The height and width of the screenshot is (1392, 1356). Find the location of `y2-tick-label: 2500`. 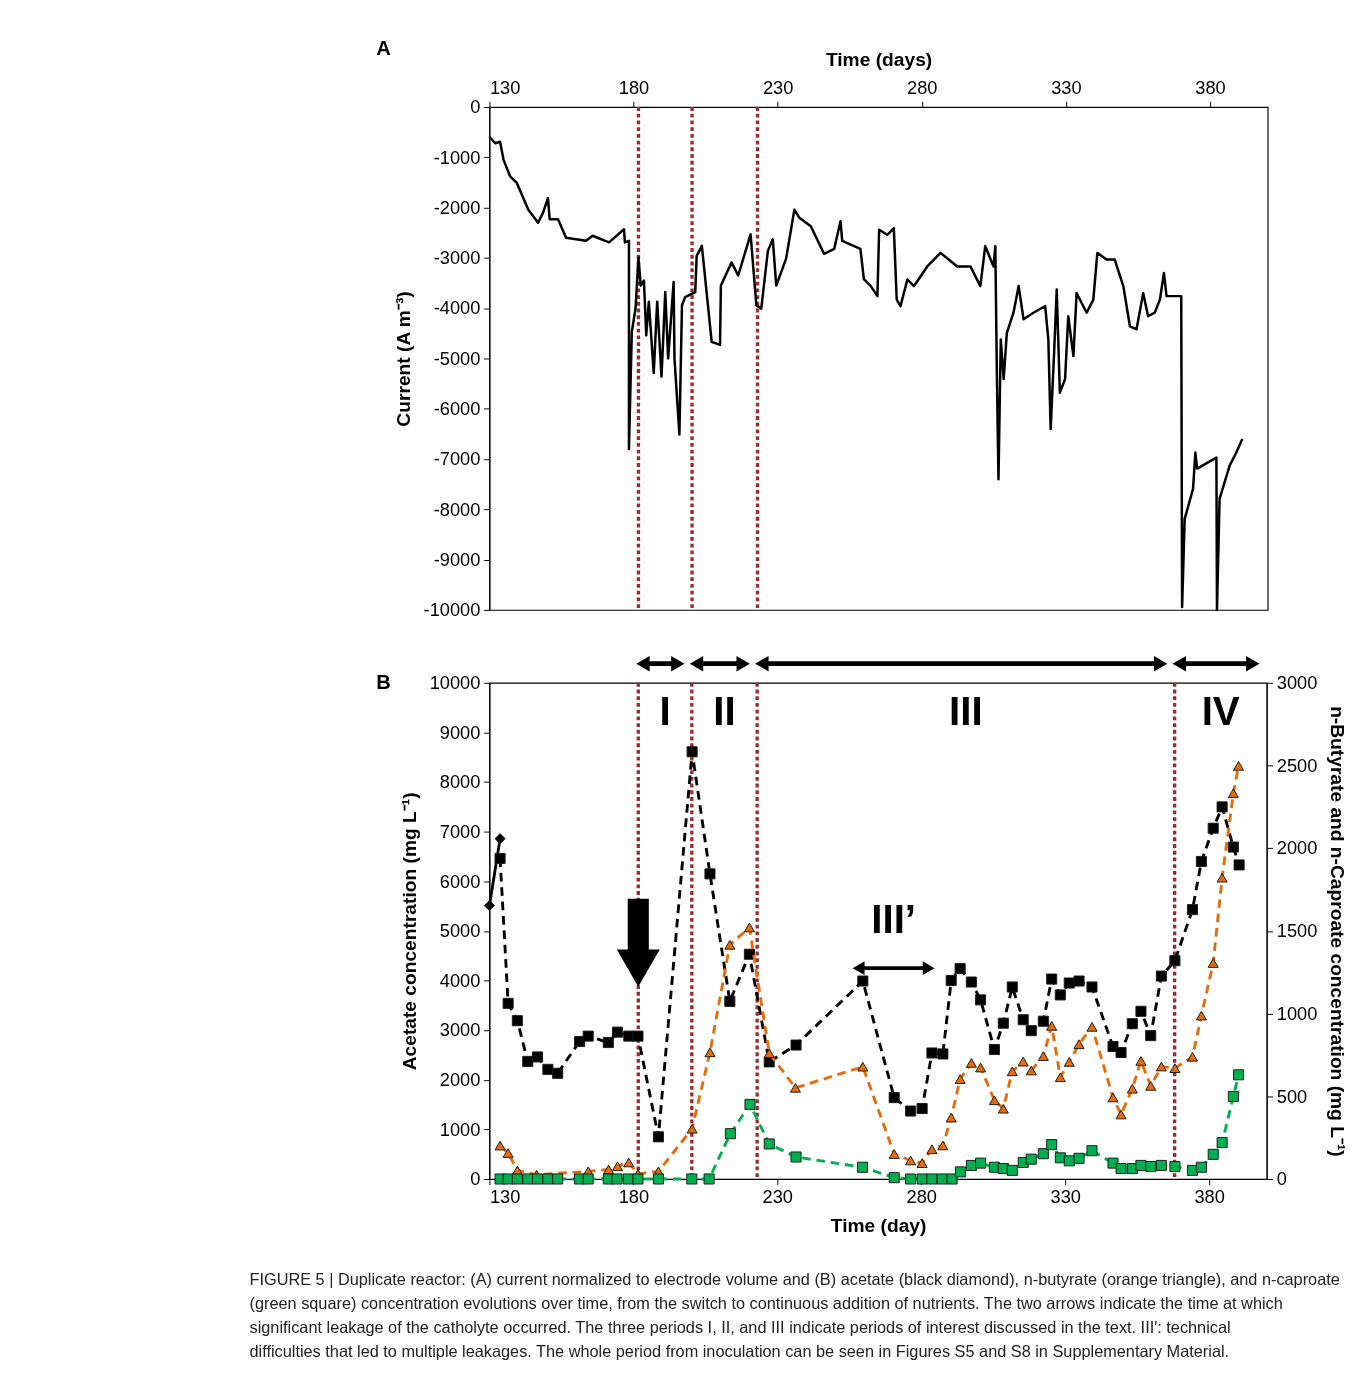

y2-tick-label: 2500 is located at coordinates (1297, 765).